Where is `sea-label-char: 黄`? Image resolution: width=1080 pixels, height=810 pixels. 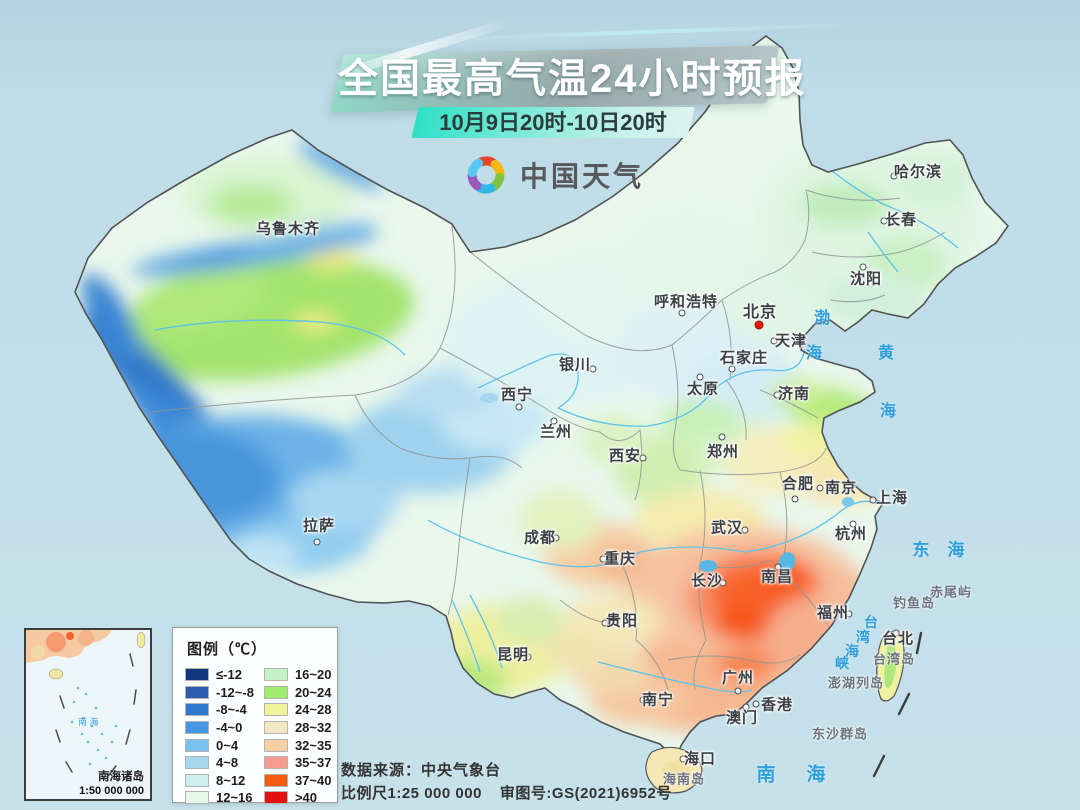
sea-label-char: 黄 is located at coordinates (886, 353).